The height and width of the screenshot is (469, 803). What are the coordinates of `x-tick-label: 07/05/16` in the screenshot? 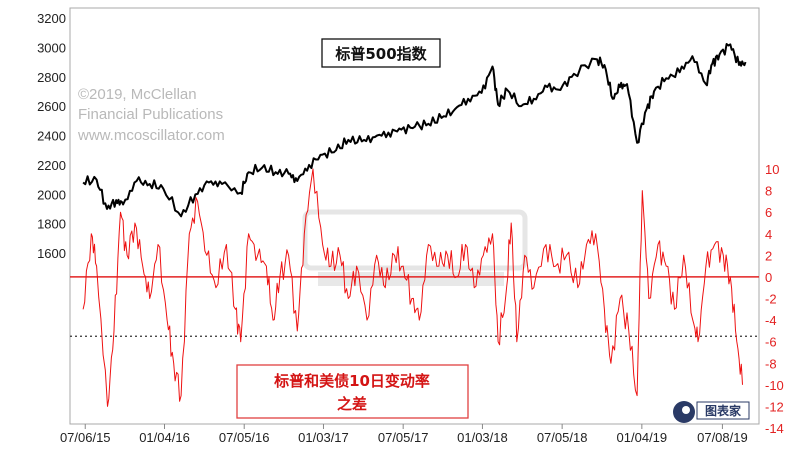 It's located at (244, 437).